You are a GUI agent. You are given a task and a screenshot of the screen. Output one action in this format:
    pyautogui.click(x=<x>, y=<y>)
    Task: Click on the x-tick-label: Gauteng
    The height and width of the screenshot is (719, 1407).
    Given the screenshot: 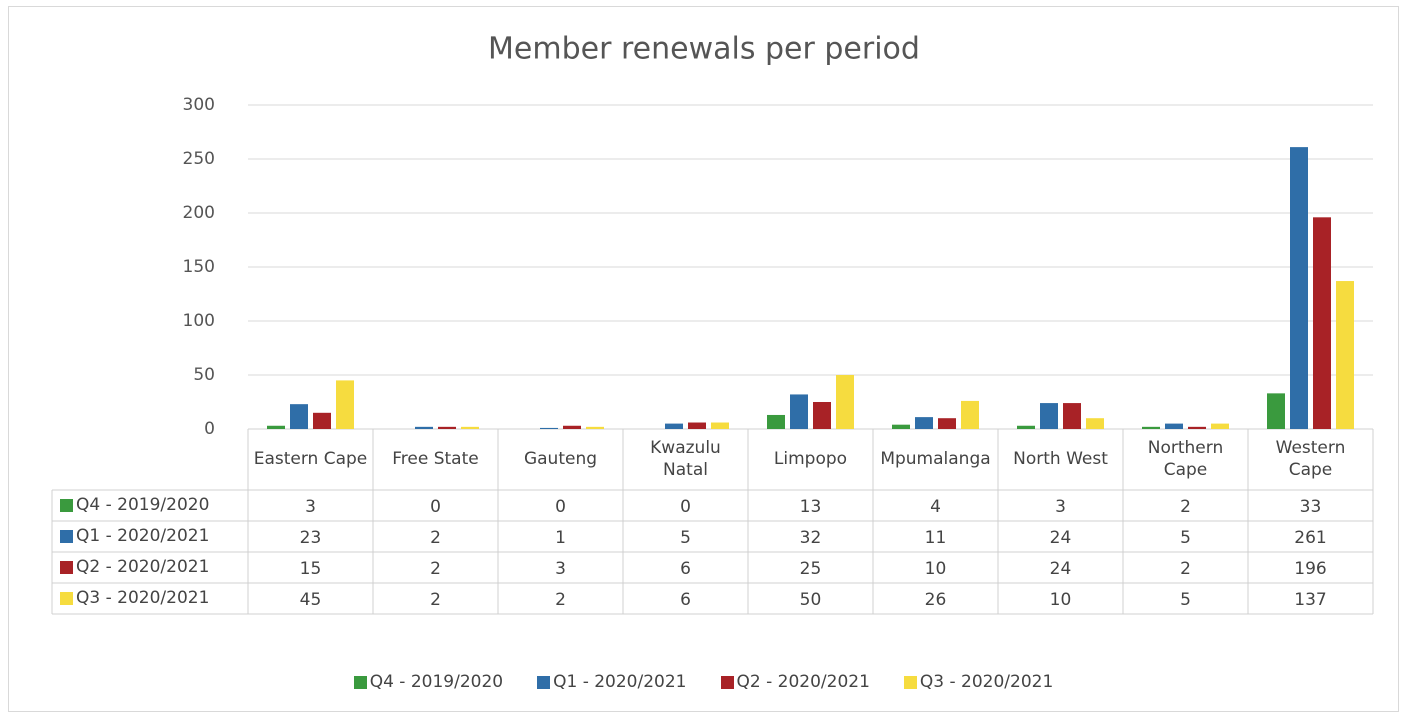 What is the action you would take?
    pyautogui.click(x=560, y=458)
    